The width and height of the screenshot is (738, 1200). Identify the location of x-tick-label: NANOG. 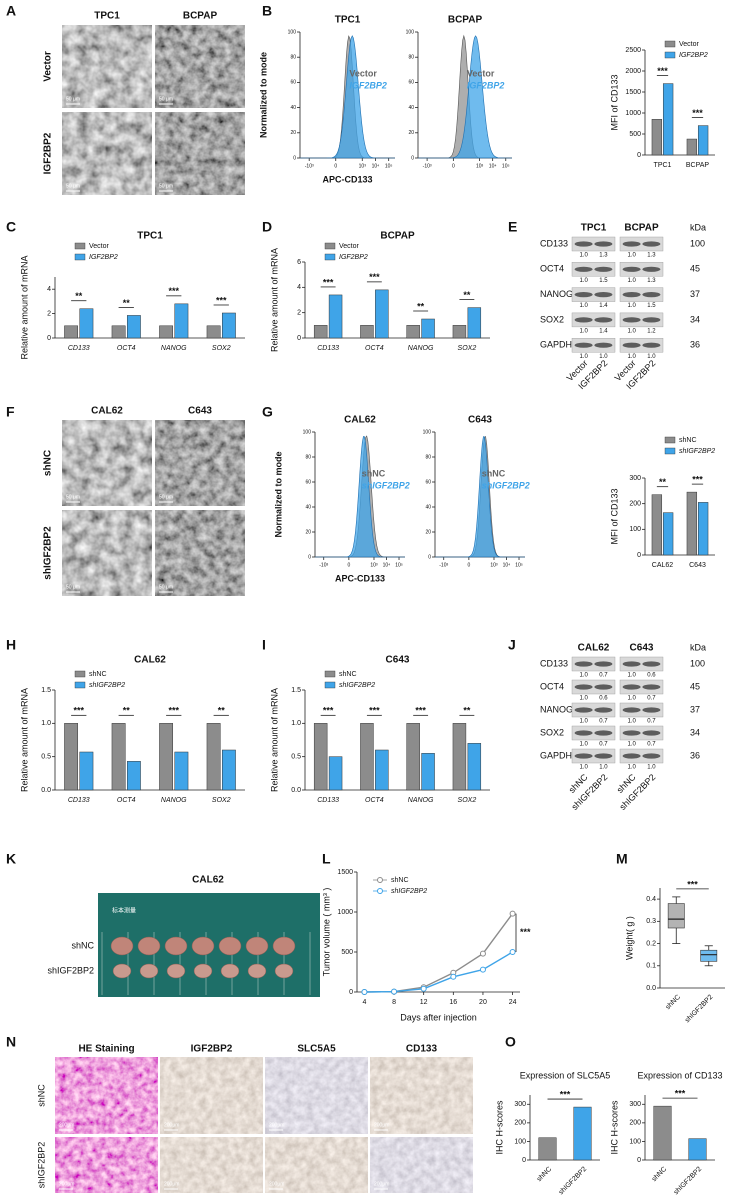
(421, 800).